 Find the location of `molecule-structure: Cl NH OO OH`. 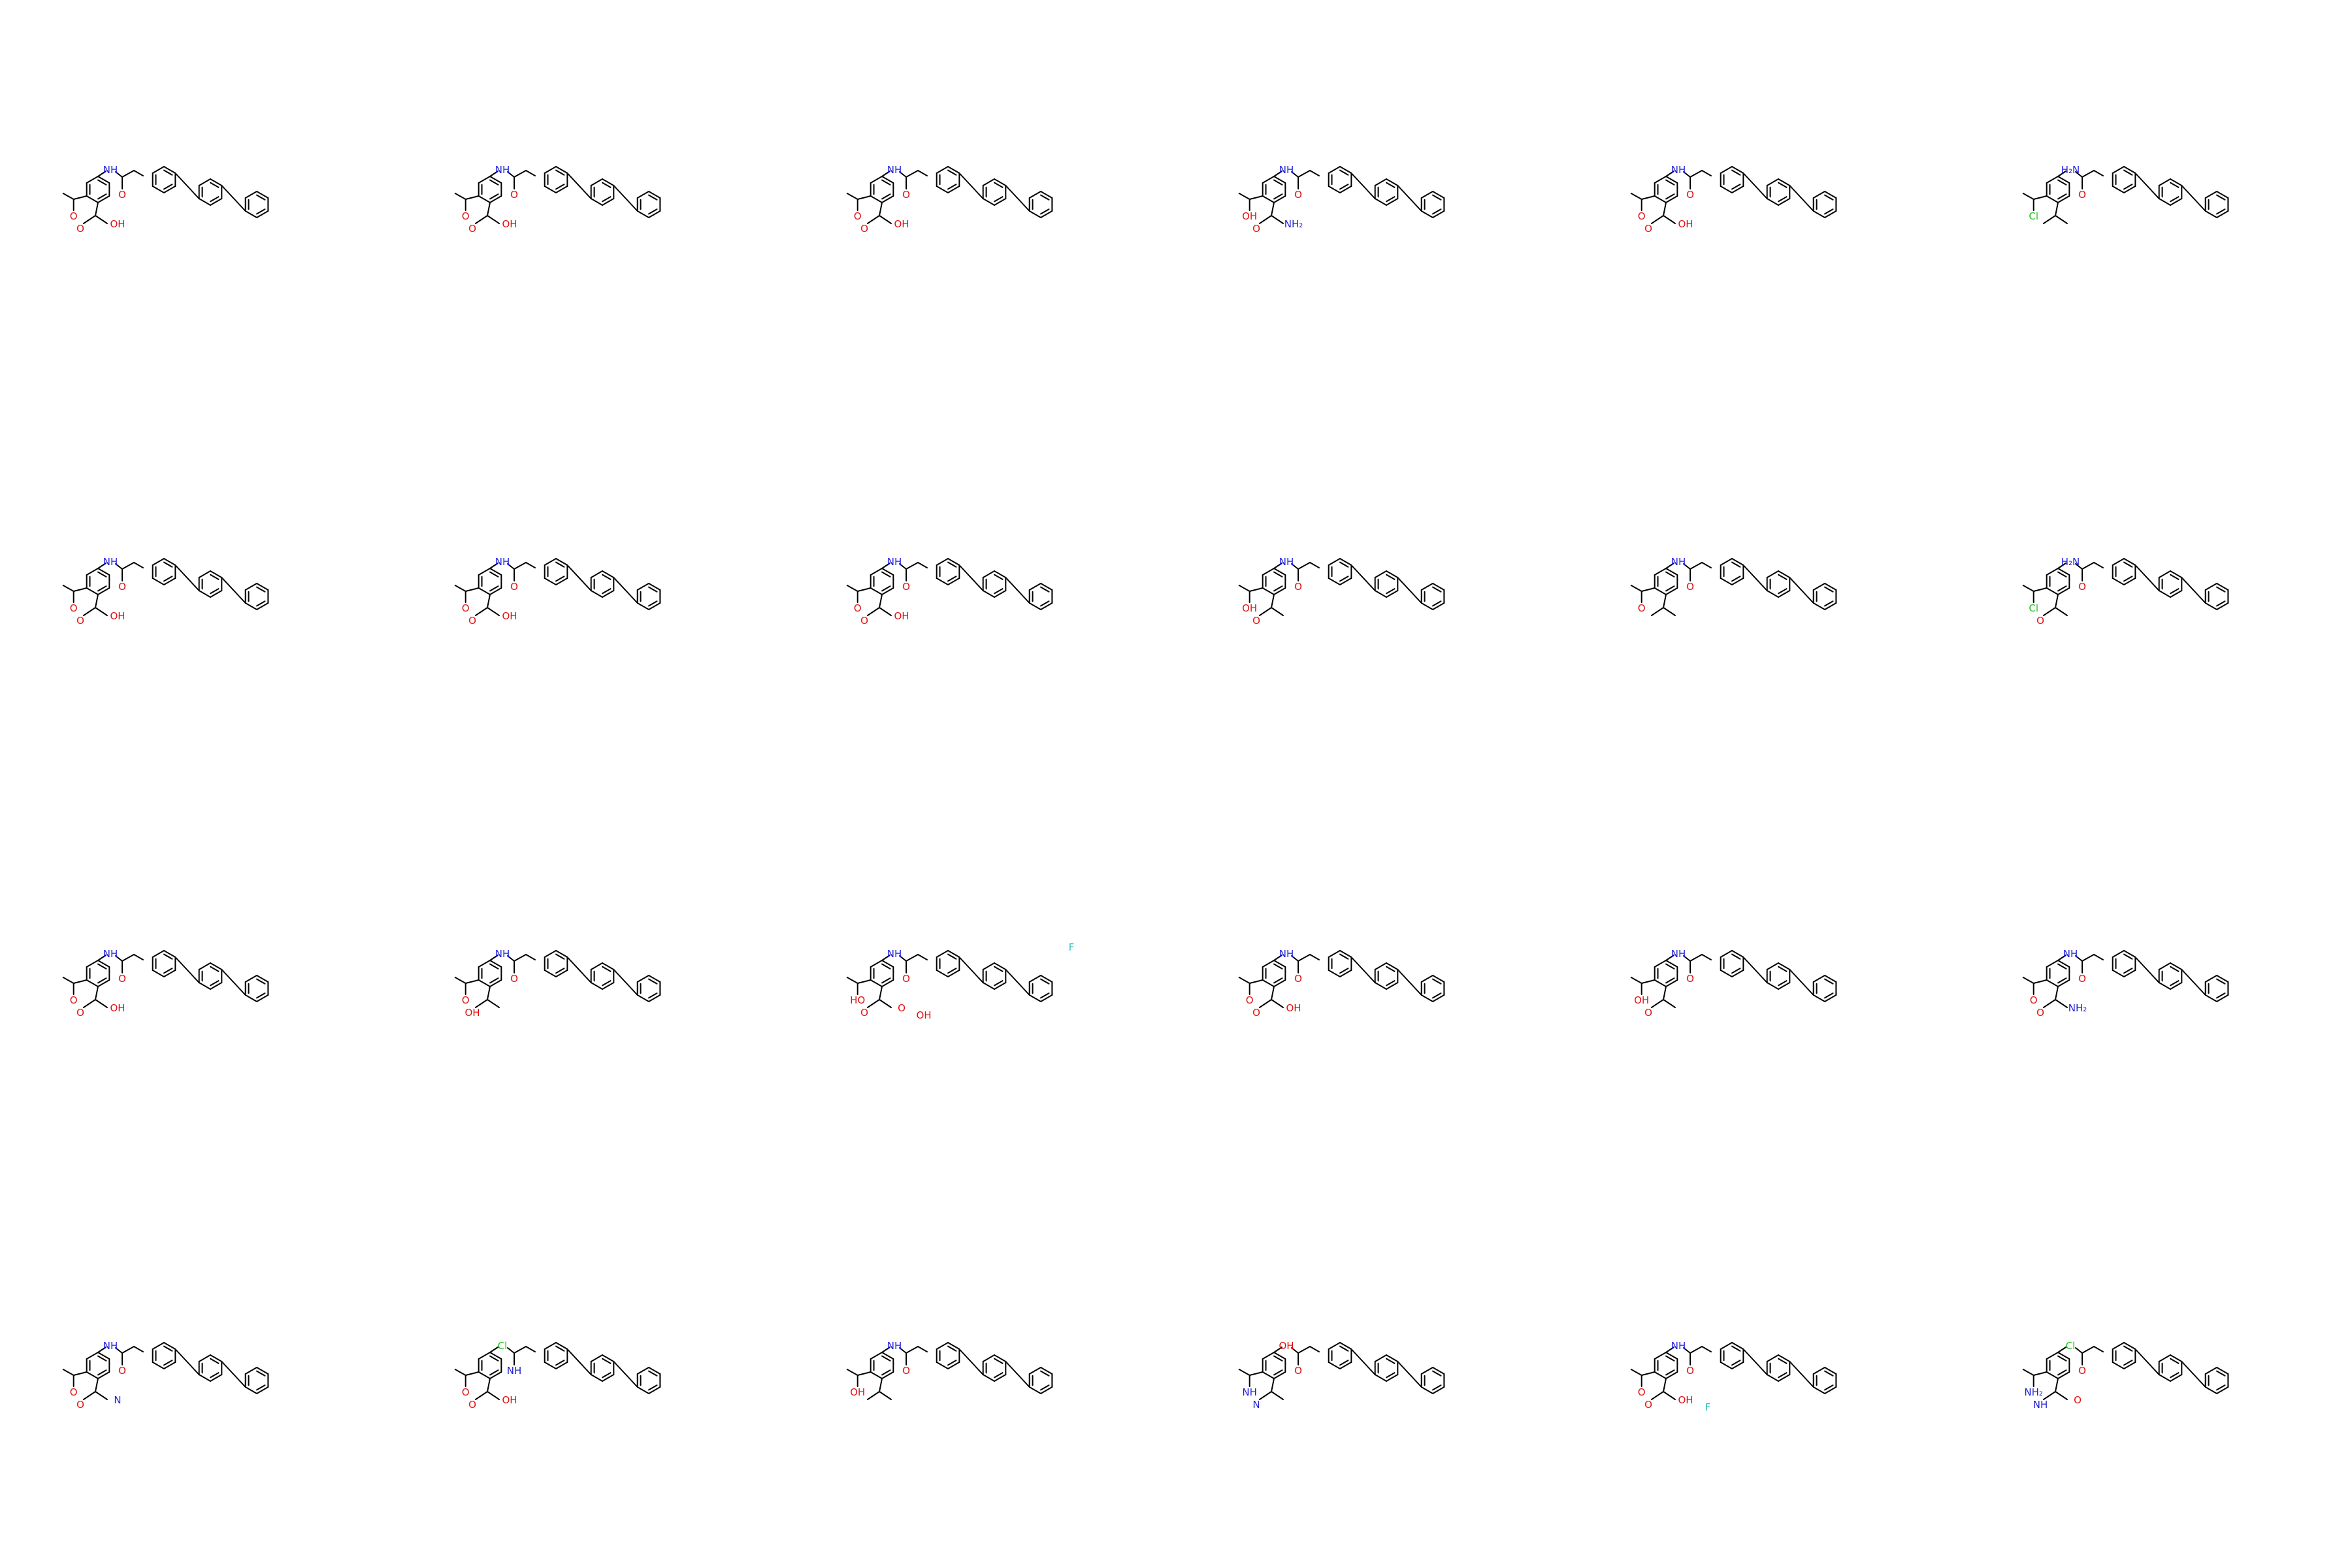

molecule-structure: Cl NH OO OH is located at coordinates (557, 1375).